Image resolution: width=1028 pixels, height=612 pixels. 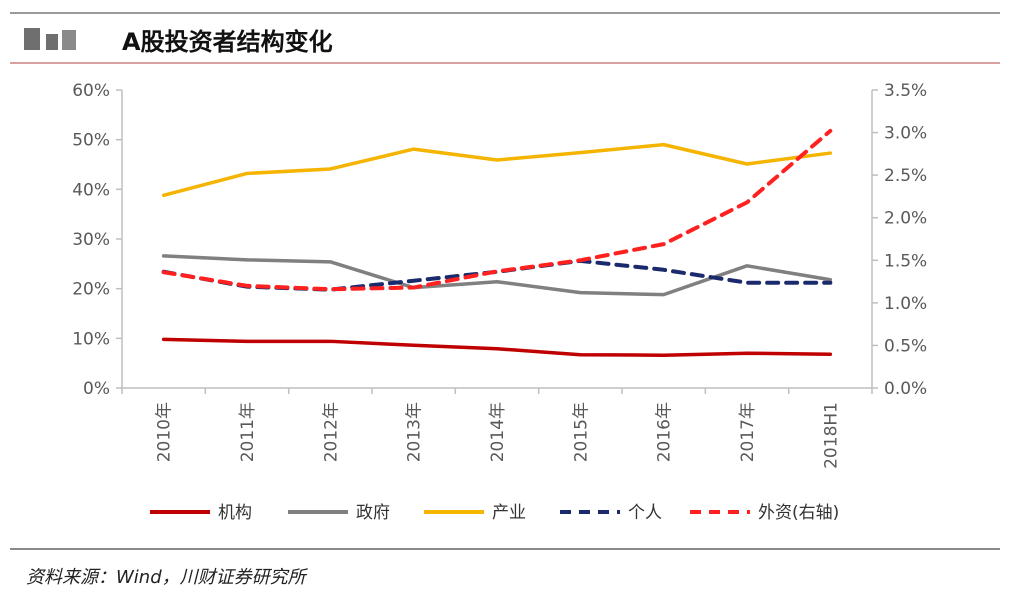 What do you see at coordinates (497, 275) in the screenshot?
I see `series-line-政府` at bounding box center [497, 275].